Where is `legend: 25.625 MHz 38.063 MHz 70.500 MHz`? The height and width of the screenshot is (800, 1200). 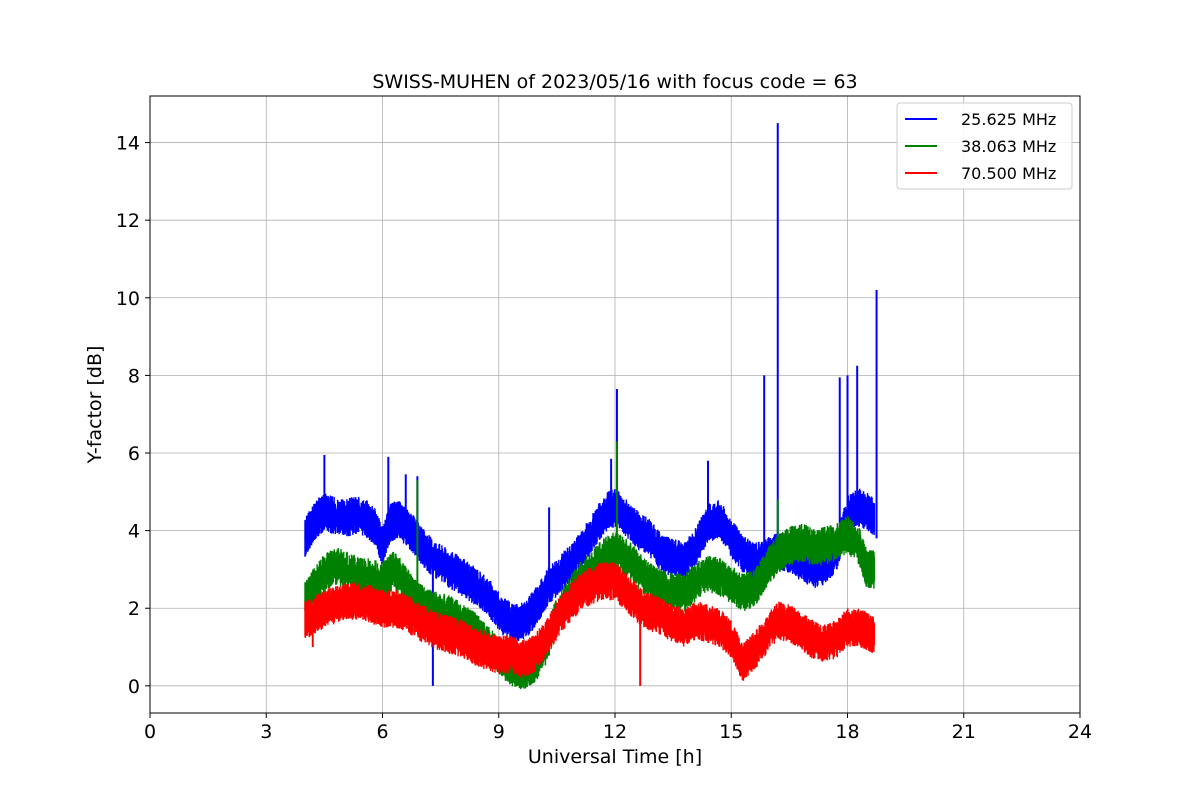
legend: 25.625 MHz 38.063 MHz 70.500 MHz is located at coordinates (984, 146).